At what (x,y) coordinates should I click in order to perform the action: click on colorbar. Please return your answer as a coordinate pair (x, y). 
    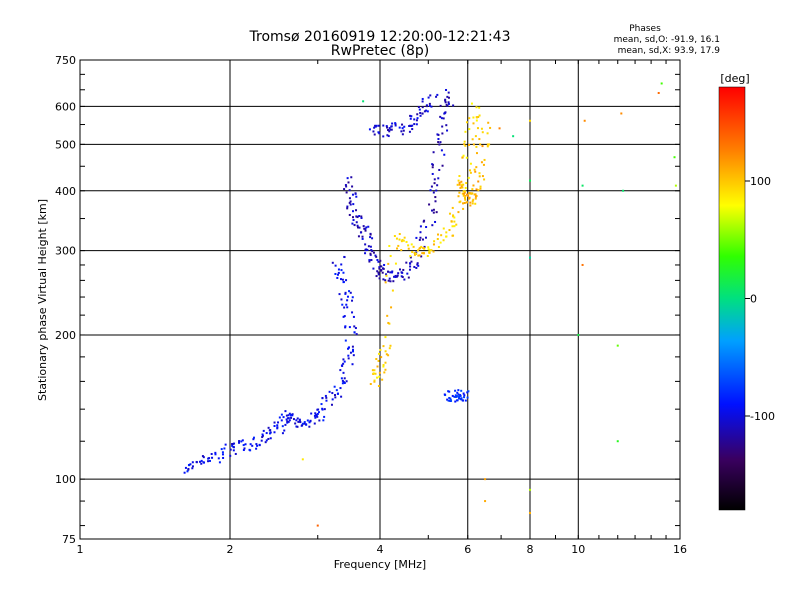
    Looking at the image, I should click on (732, 298).